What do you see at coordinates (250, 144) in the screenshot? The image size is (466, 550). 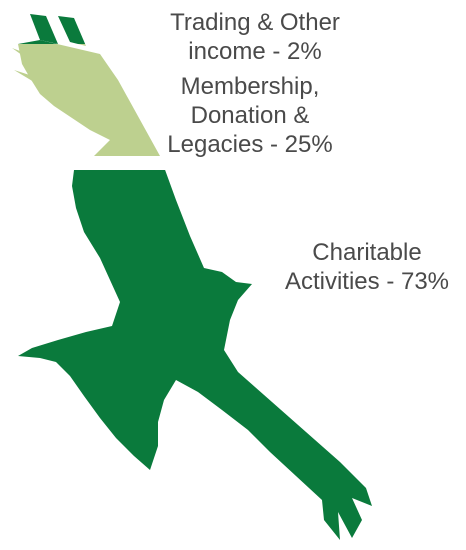 I see `label-membership-line3: Legacies - 25%` at bounding box center [250, 144].